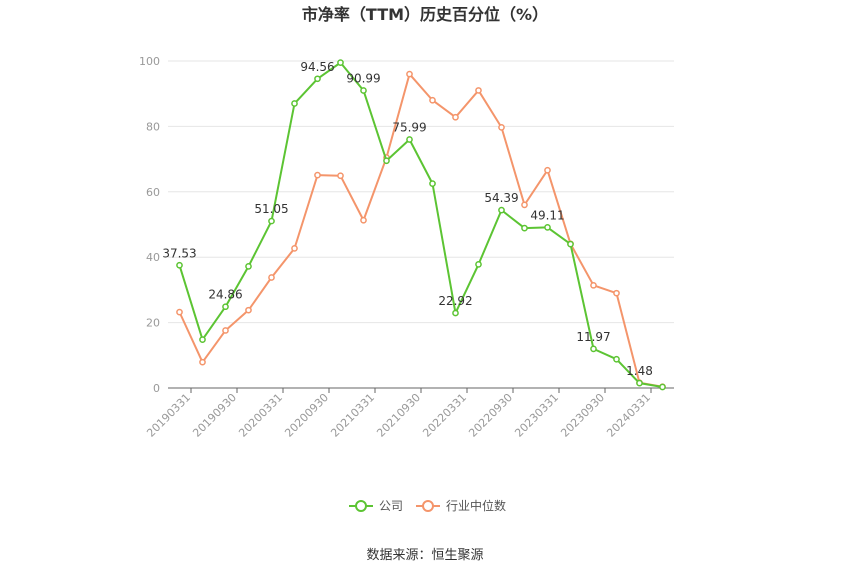  Describe the element at coordinates (639, 371) in the screenshot. I see `data-label: 1.48` at that location.